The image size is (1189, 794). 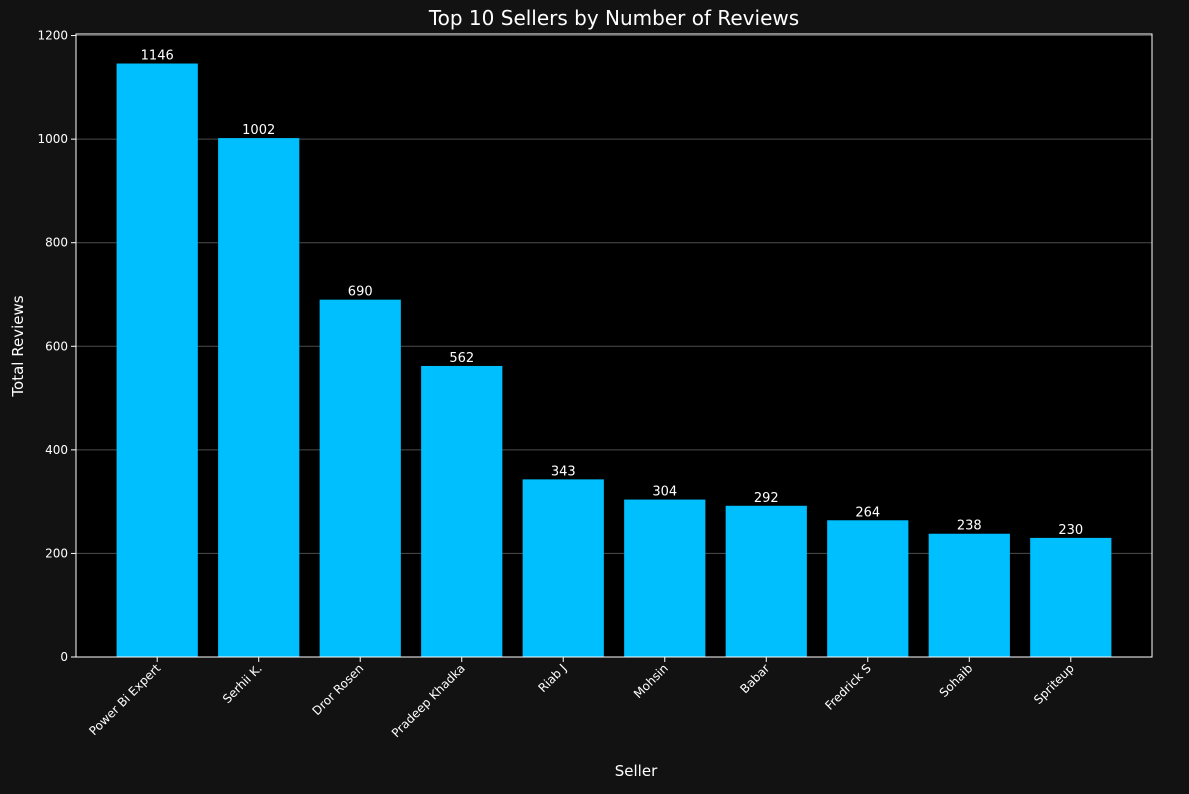 What do you see at coordinates (969, 526) in the screenshot?
I see `bar-value-label-8: 238` at bounding box center [969, 526].